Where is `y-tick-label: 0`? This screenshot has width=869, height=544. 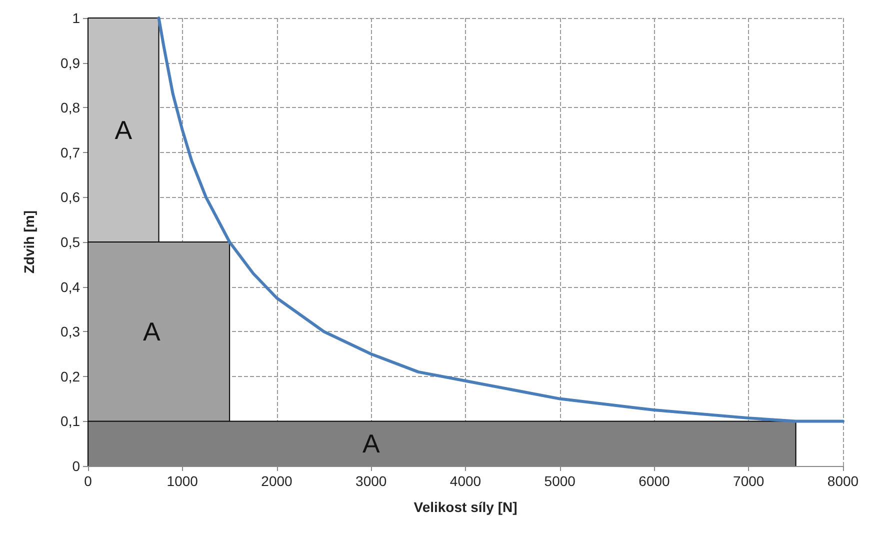 y-tick-label: 0 is located at coordinates (76, 466).